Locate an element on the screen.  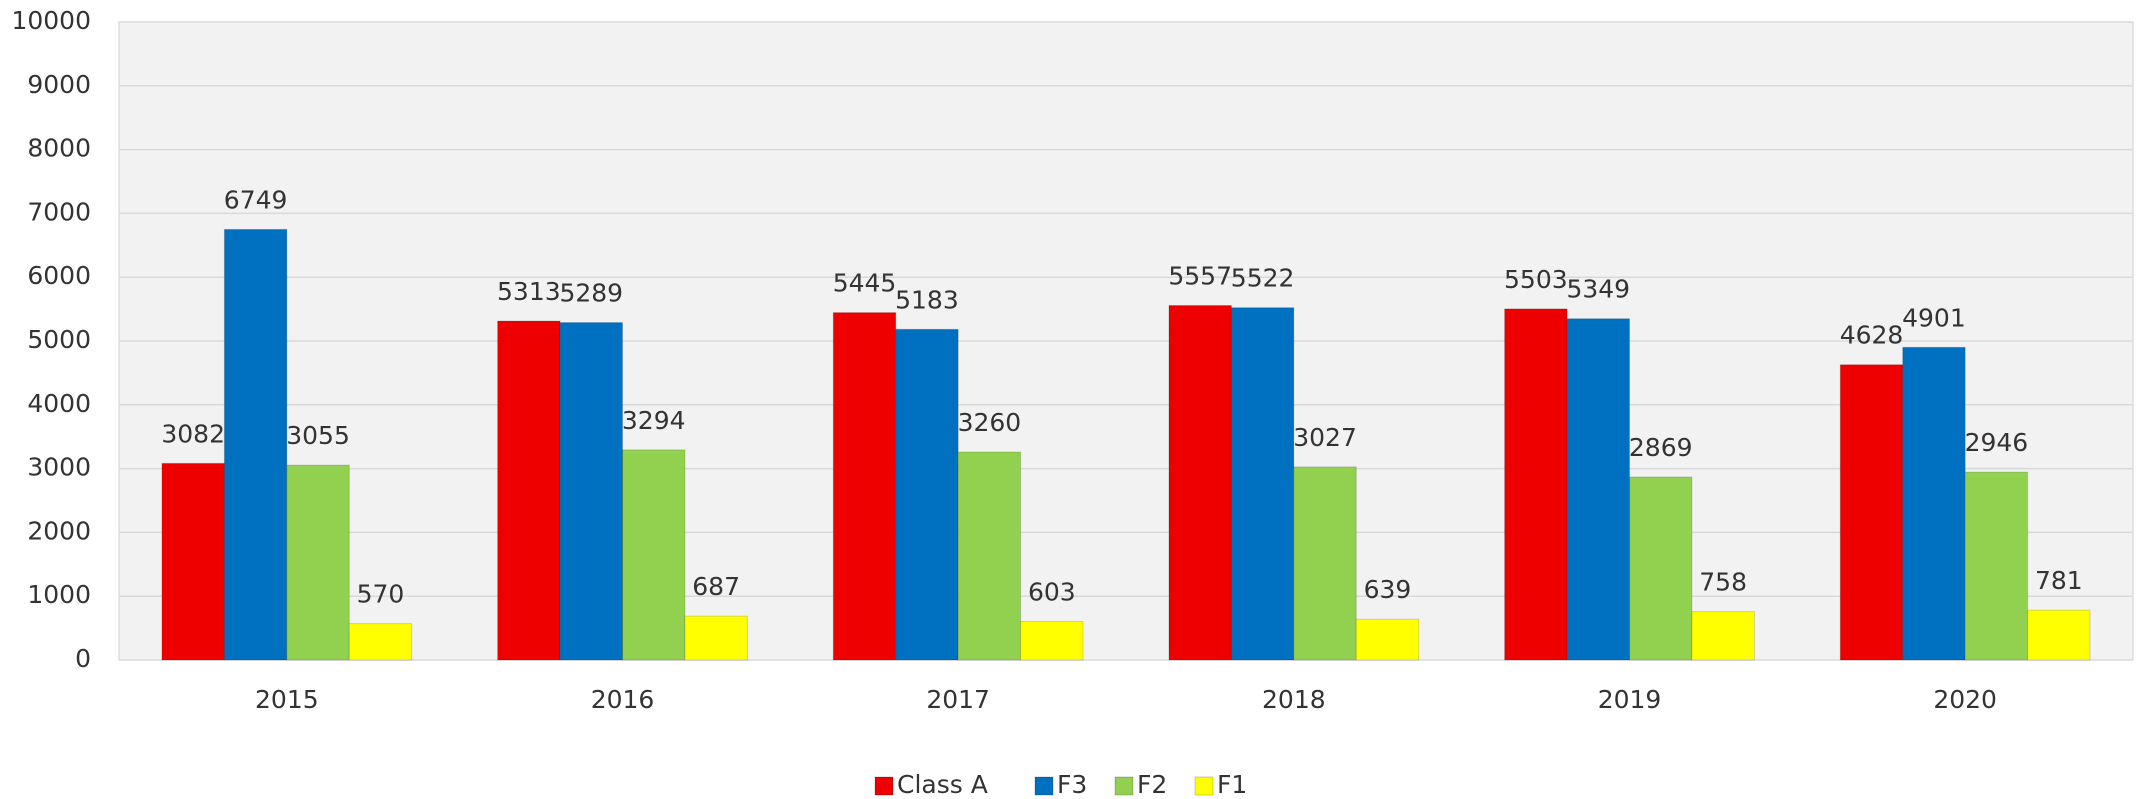
data-label: 3260 is located at coordinates (990, 422).